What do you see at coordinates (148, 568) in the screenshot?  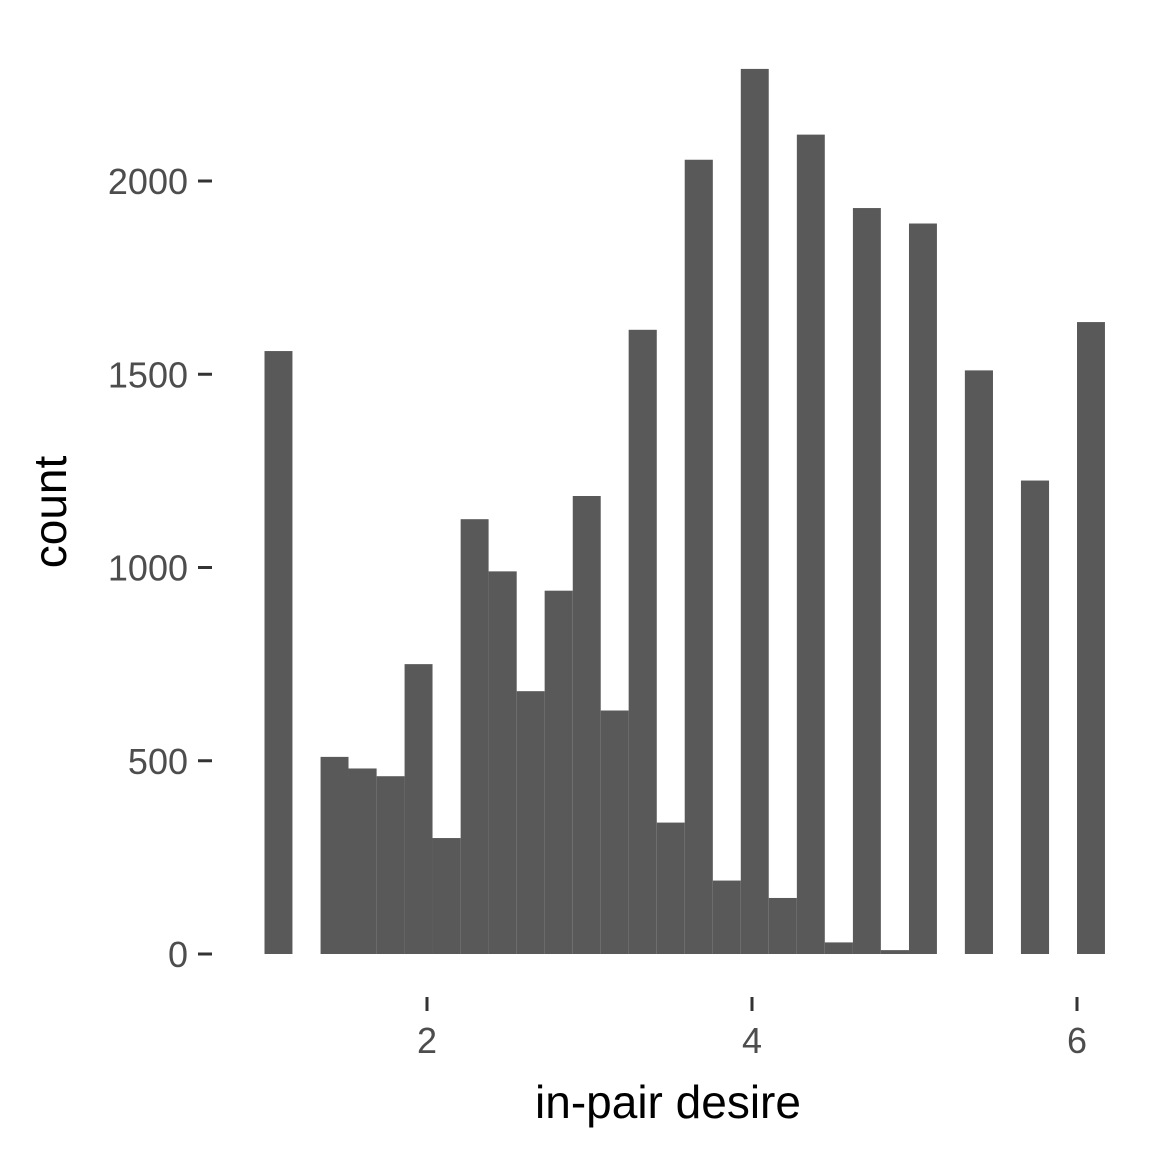 I see `y-tick-label-1000: 1000` at bounding box center [148, 568].